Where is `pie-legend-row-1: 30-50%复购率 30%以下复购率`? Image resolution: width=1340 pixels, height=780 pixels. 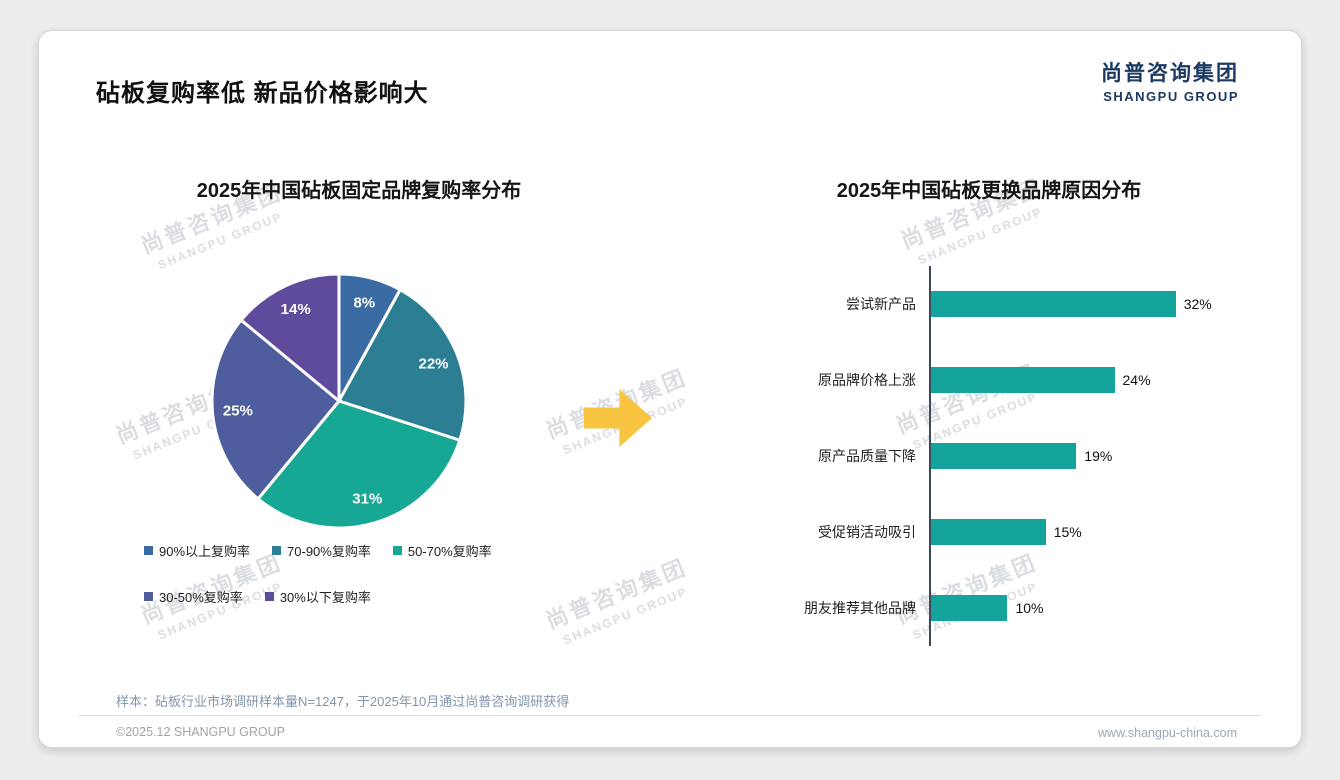 pie-legend-row-1: 30-50%复购率 30%以下复购率 is located at coordinates (318, 596).